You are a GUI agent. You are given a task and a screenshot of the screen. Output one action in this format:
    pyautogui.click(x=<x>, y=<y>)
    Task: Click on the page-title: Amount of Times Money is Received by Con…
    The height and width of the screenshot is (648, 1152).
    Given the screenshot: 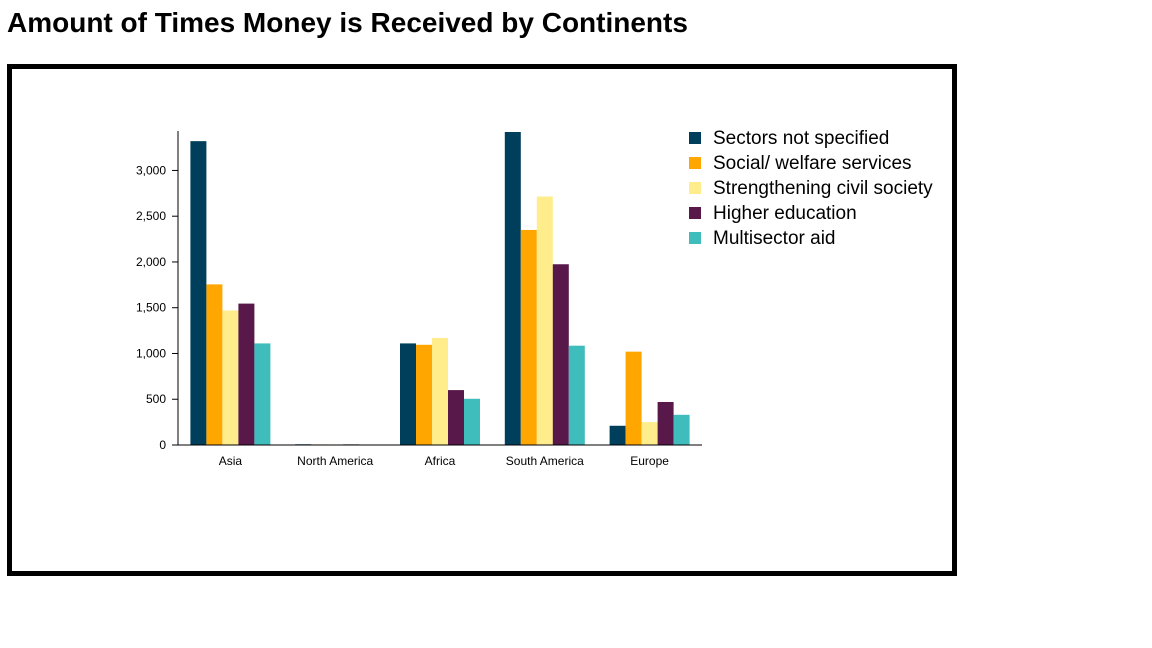 What is the action you would take?
    pyautogui.click(x=347, y=22)
    